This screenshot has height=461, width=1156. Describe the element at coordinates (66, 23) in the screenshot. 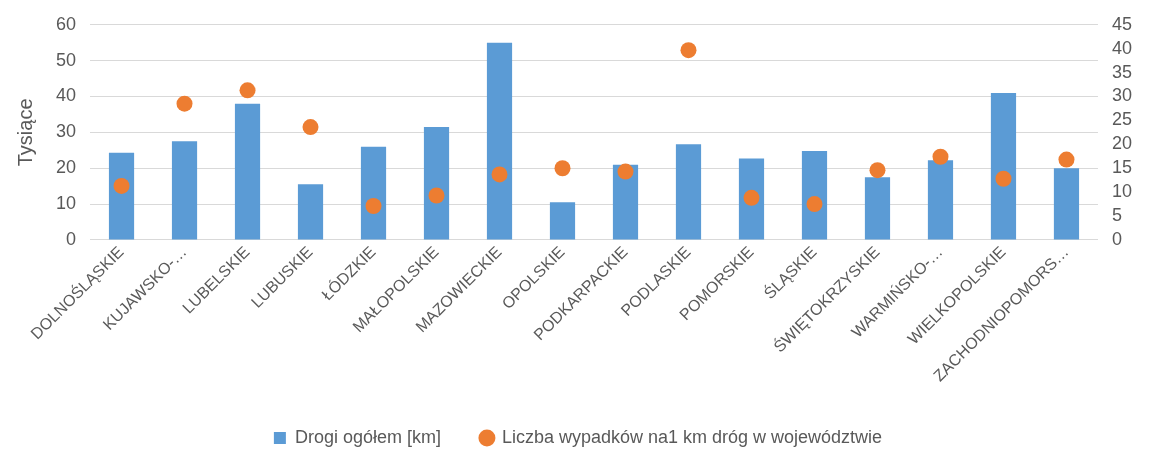

I see `y-tick-label: 60` at that location.